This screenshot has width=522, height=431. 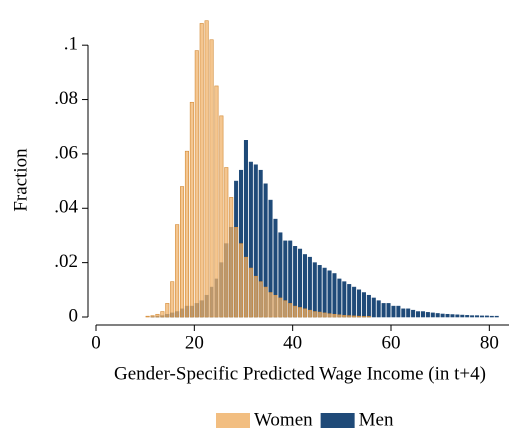 What do you see at coordinates (96, 342) in the screenshot?
I see `x-tick-label: 0` at bounding box center [96, 342].